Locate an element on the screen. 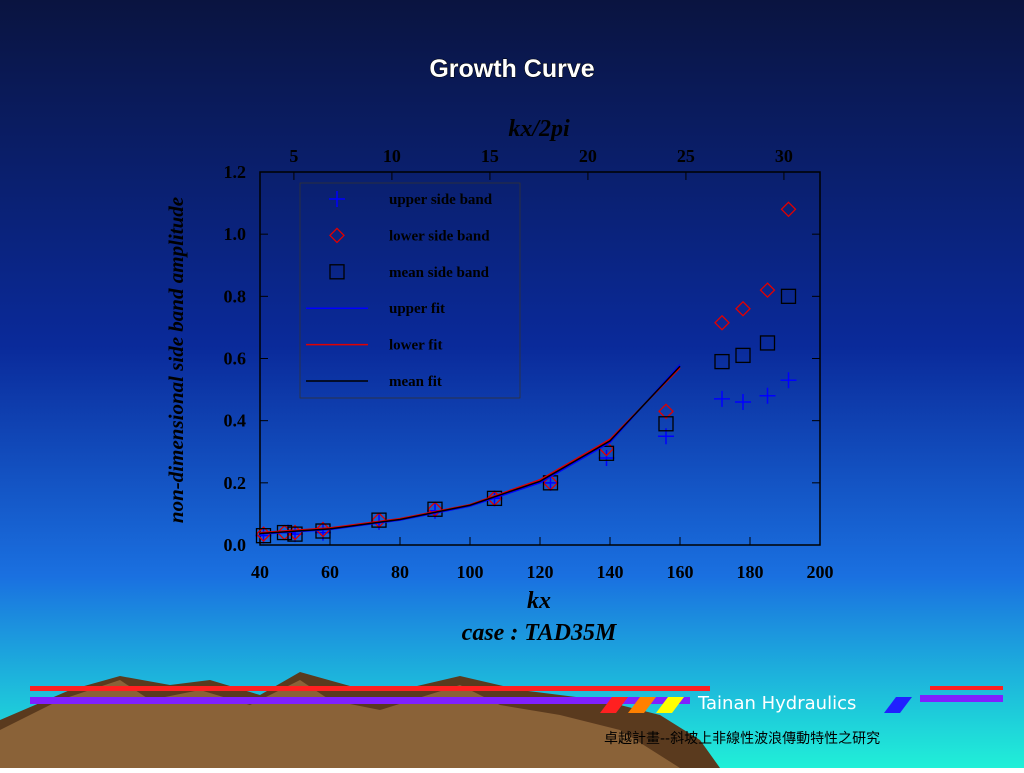 This screenshot has width=1024, height=773. x-tick-label: 80 is located at coordinates (400, 572).